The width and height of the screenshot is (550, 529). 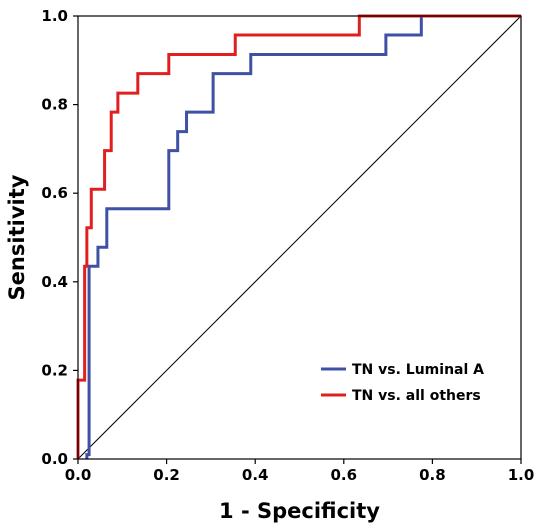 I want to click on legend-label-2: TN vs. all others, so click(x=416, y=396).